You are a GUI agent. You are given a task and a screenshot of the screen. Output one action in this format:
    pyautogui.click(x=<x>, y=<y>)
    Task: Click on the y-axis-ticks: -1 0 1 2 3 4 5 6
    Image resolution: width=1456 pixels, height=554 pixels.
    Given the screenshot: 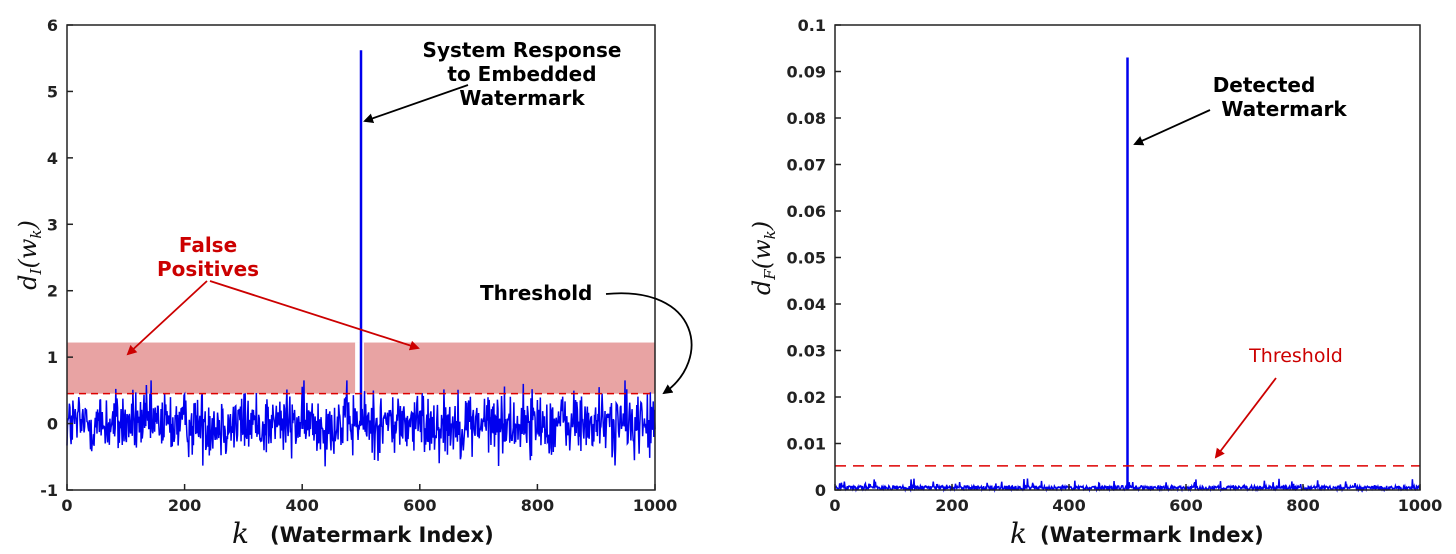 What is the action you would take?
    pyautogui.click(x=56, y=258)
    